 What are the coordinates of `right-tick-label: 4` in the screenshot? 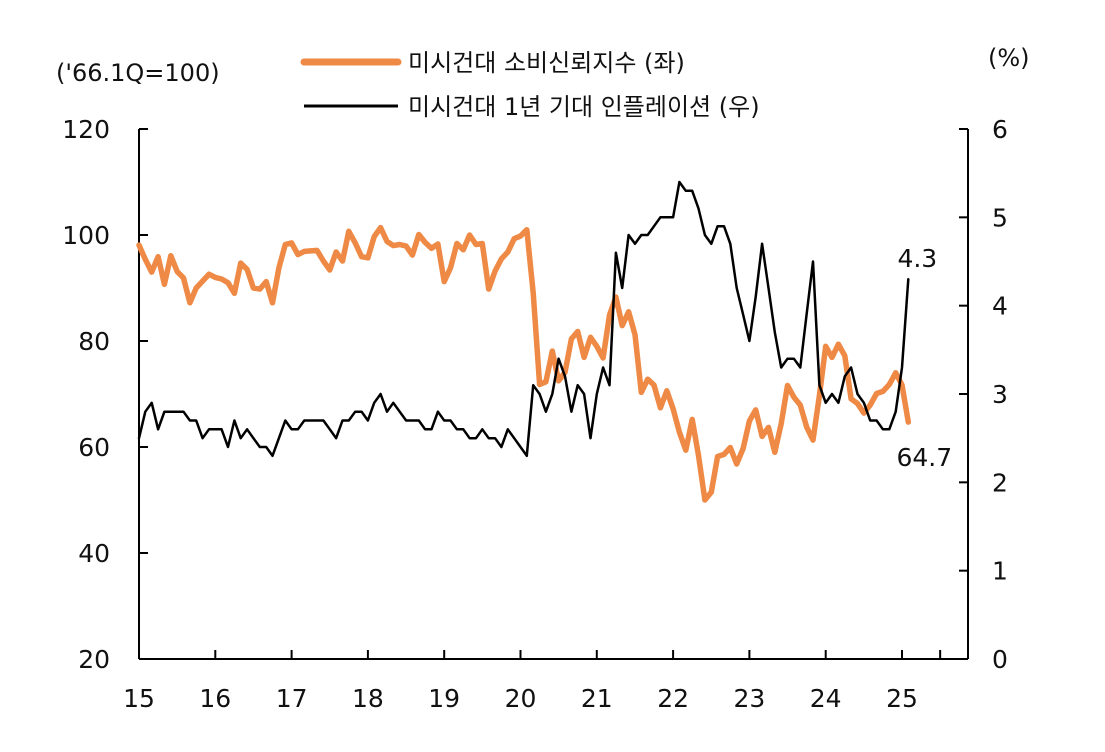 It's located at (1000, 306).